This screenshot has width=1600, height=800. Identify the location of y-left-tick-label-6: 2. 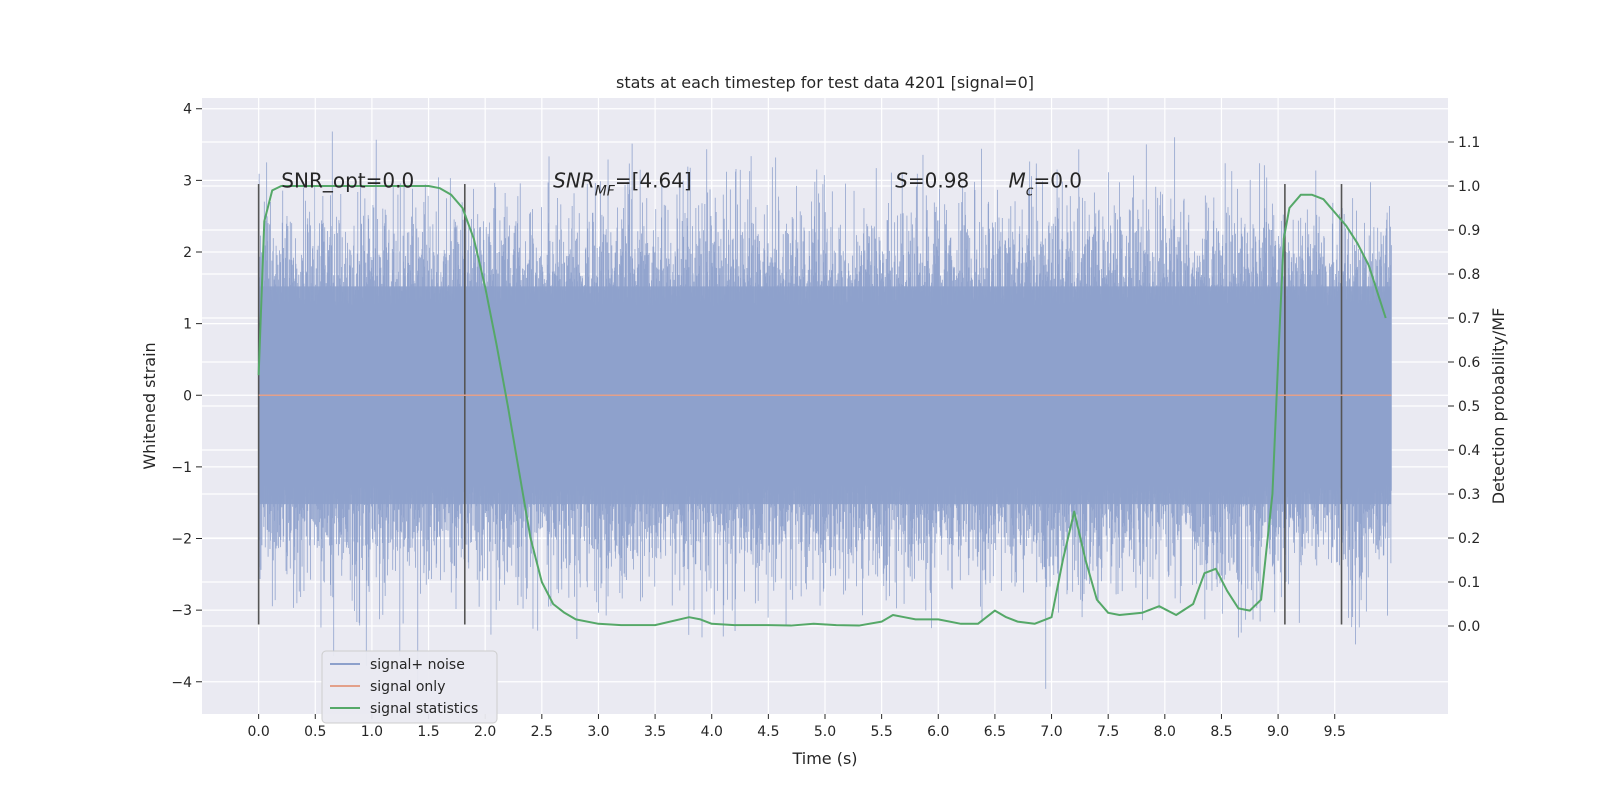
(187, 253).